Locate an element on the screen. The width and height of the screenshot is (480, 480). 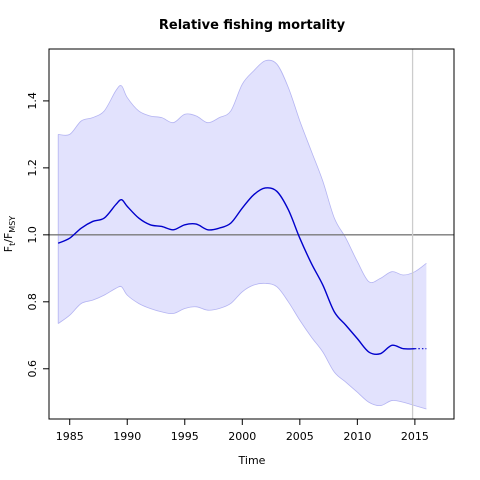
y-tick-label: 1.2 is located at coordinates (32, 168).